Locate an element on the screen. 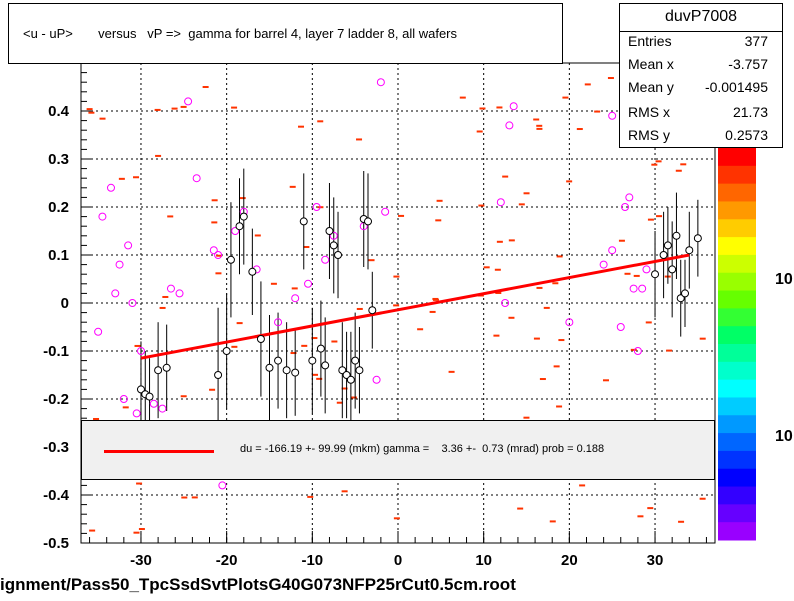 The height and width of the screenshot is (601, 794). x-tick-label: 20 is located at coordinates (569, 560).